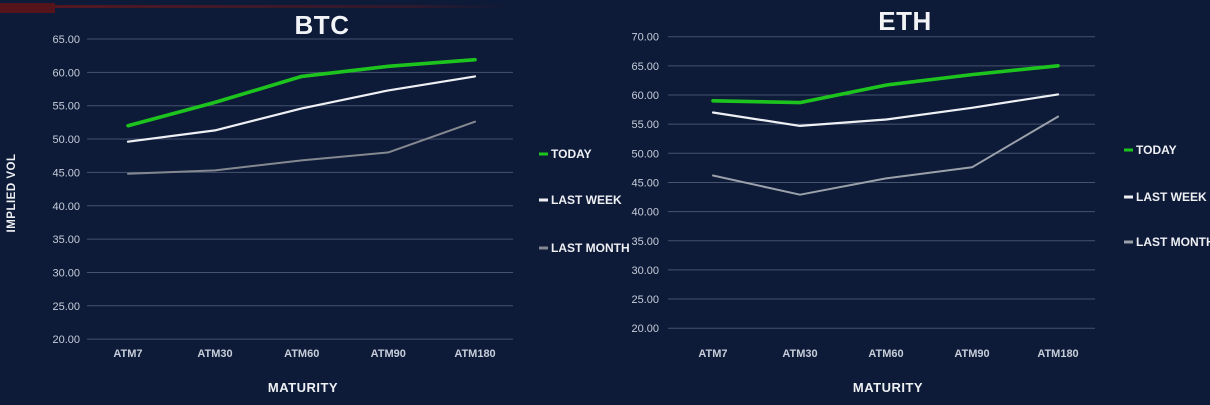 This screenshot has height=405, width=1210. Describe the element at coordinates (66, 240) in the screenshot. I see `btc-y-tick-label: 35.00` at that location.